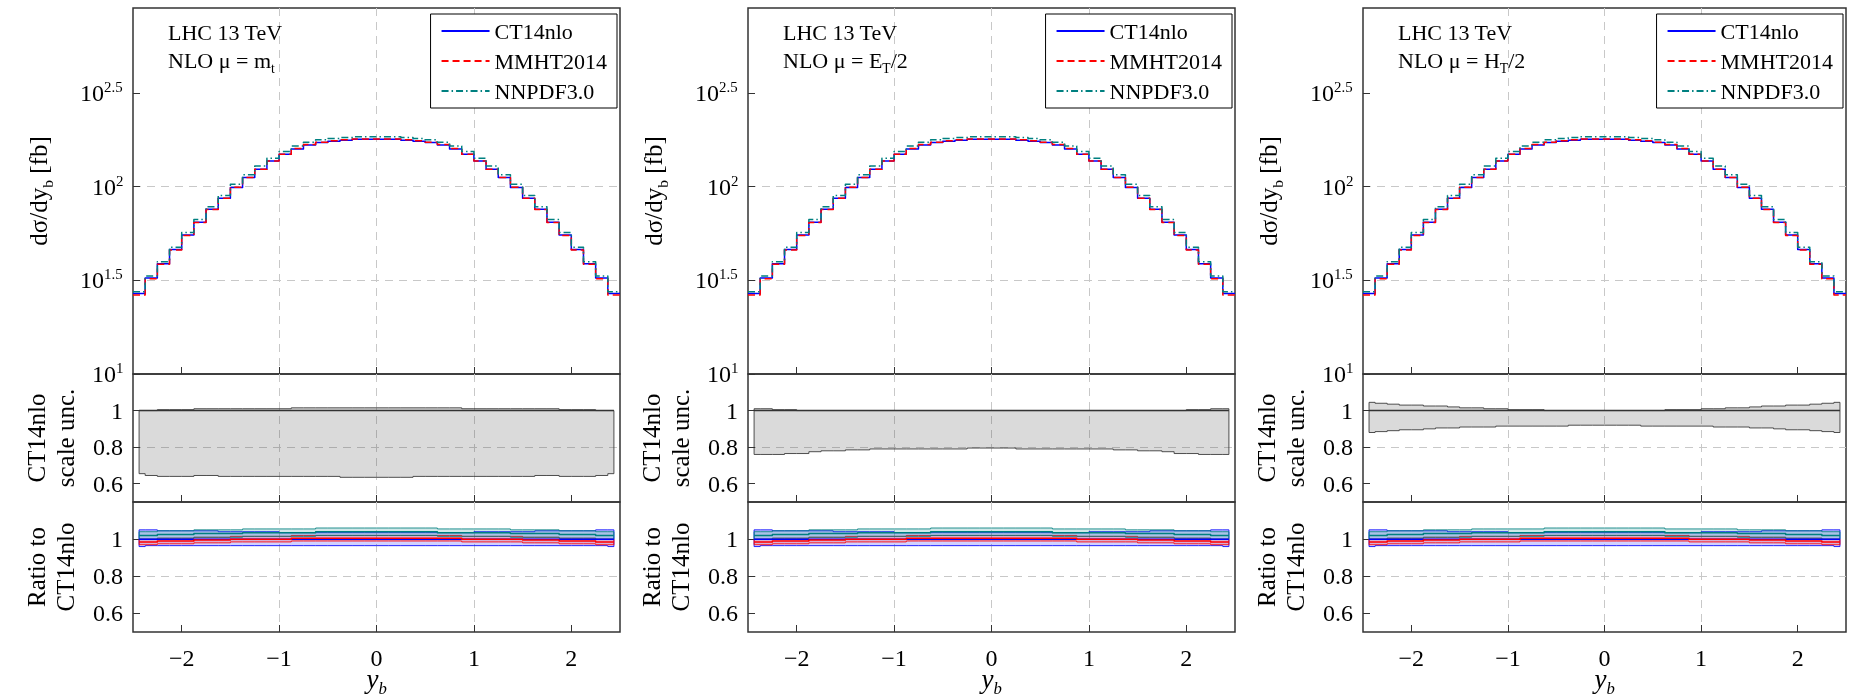  Describe the element at coordinates (1462, 62) in the screenshot. I see `annotation: NLO μ = H$_{T}$/2` at that location.